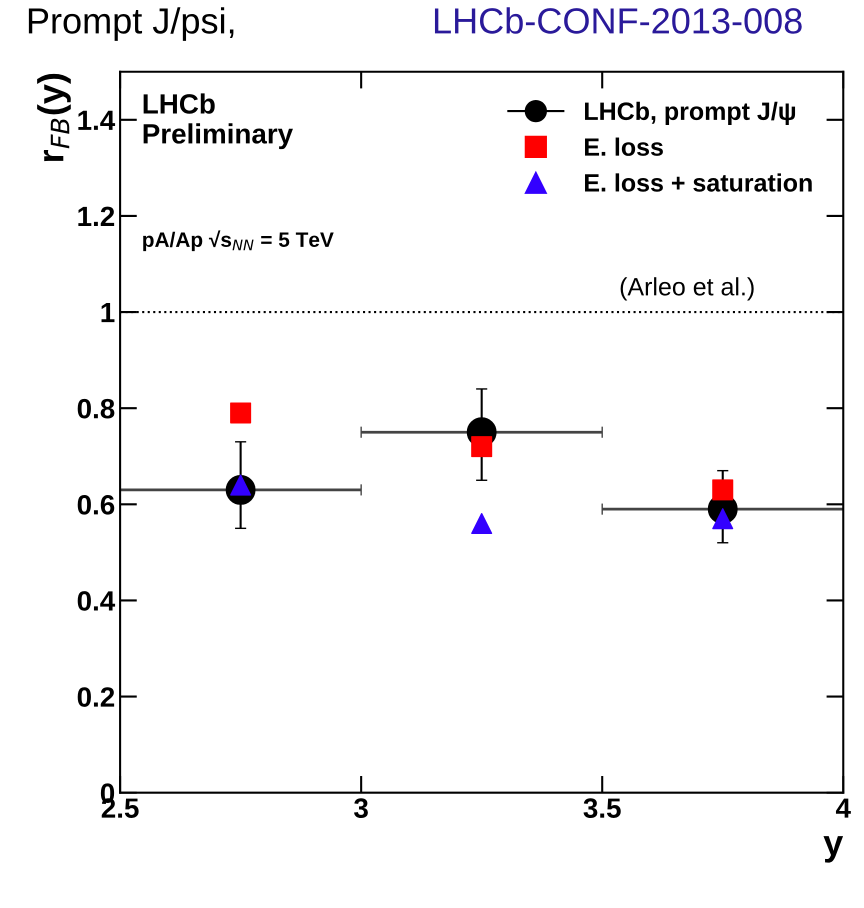 This screenshot has width=864, height=908. Describe the element at coordinates (54, 118) in the screenshot. I see `y-axis-title: r$_{FB}$(y)` at that location.